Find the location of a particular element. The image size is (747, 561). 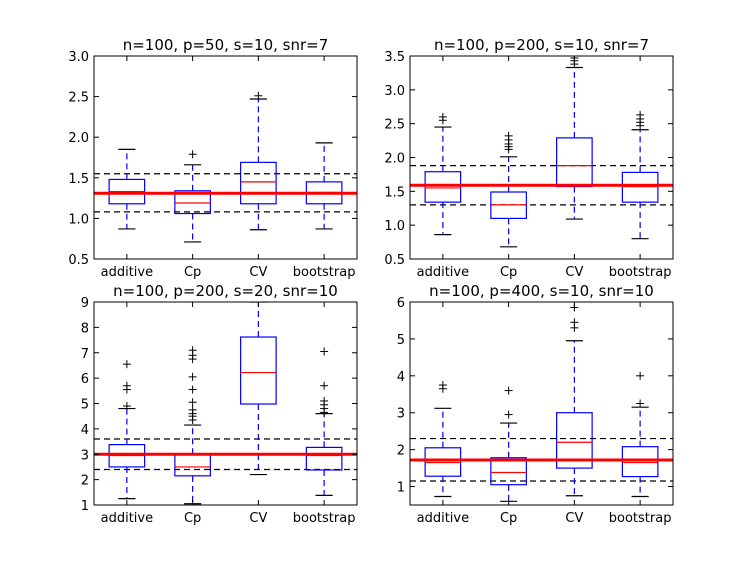

y-tick-label: 3.5 is located at coordinates (394, 57).